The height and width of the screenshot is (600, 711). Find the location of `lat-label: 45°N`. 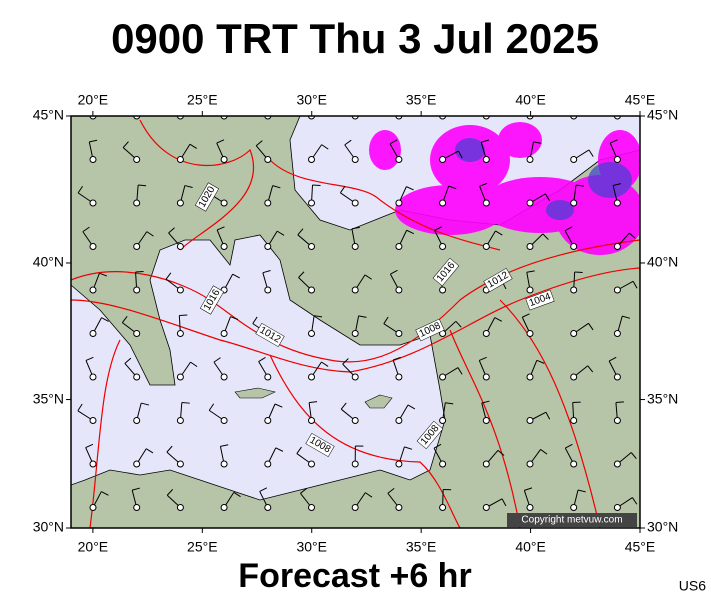

lat-label: 45°N is located at coordinates (48, 115).